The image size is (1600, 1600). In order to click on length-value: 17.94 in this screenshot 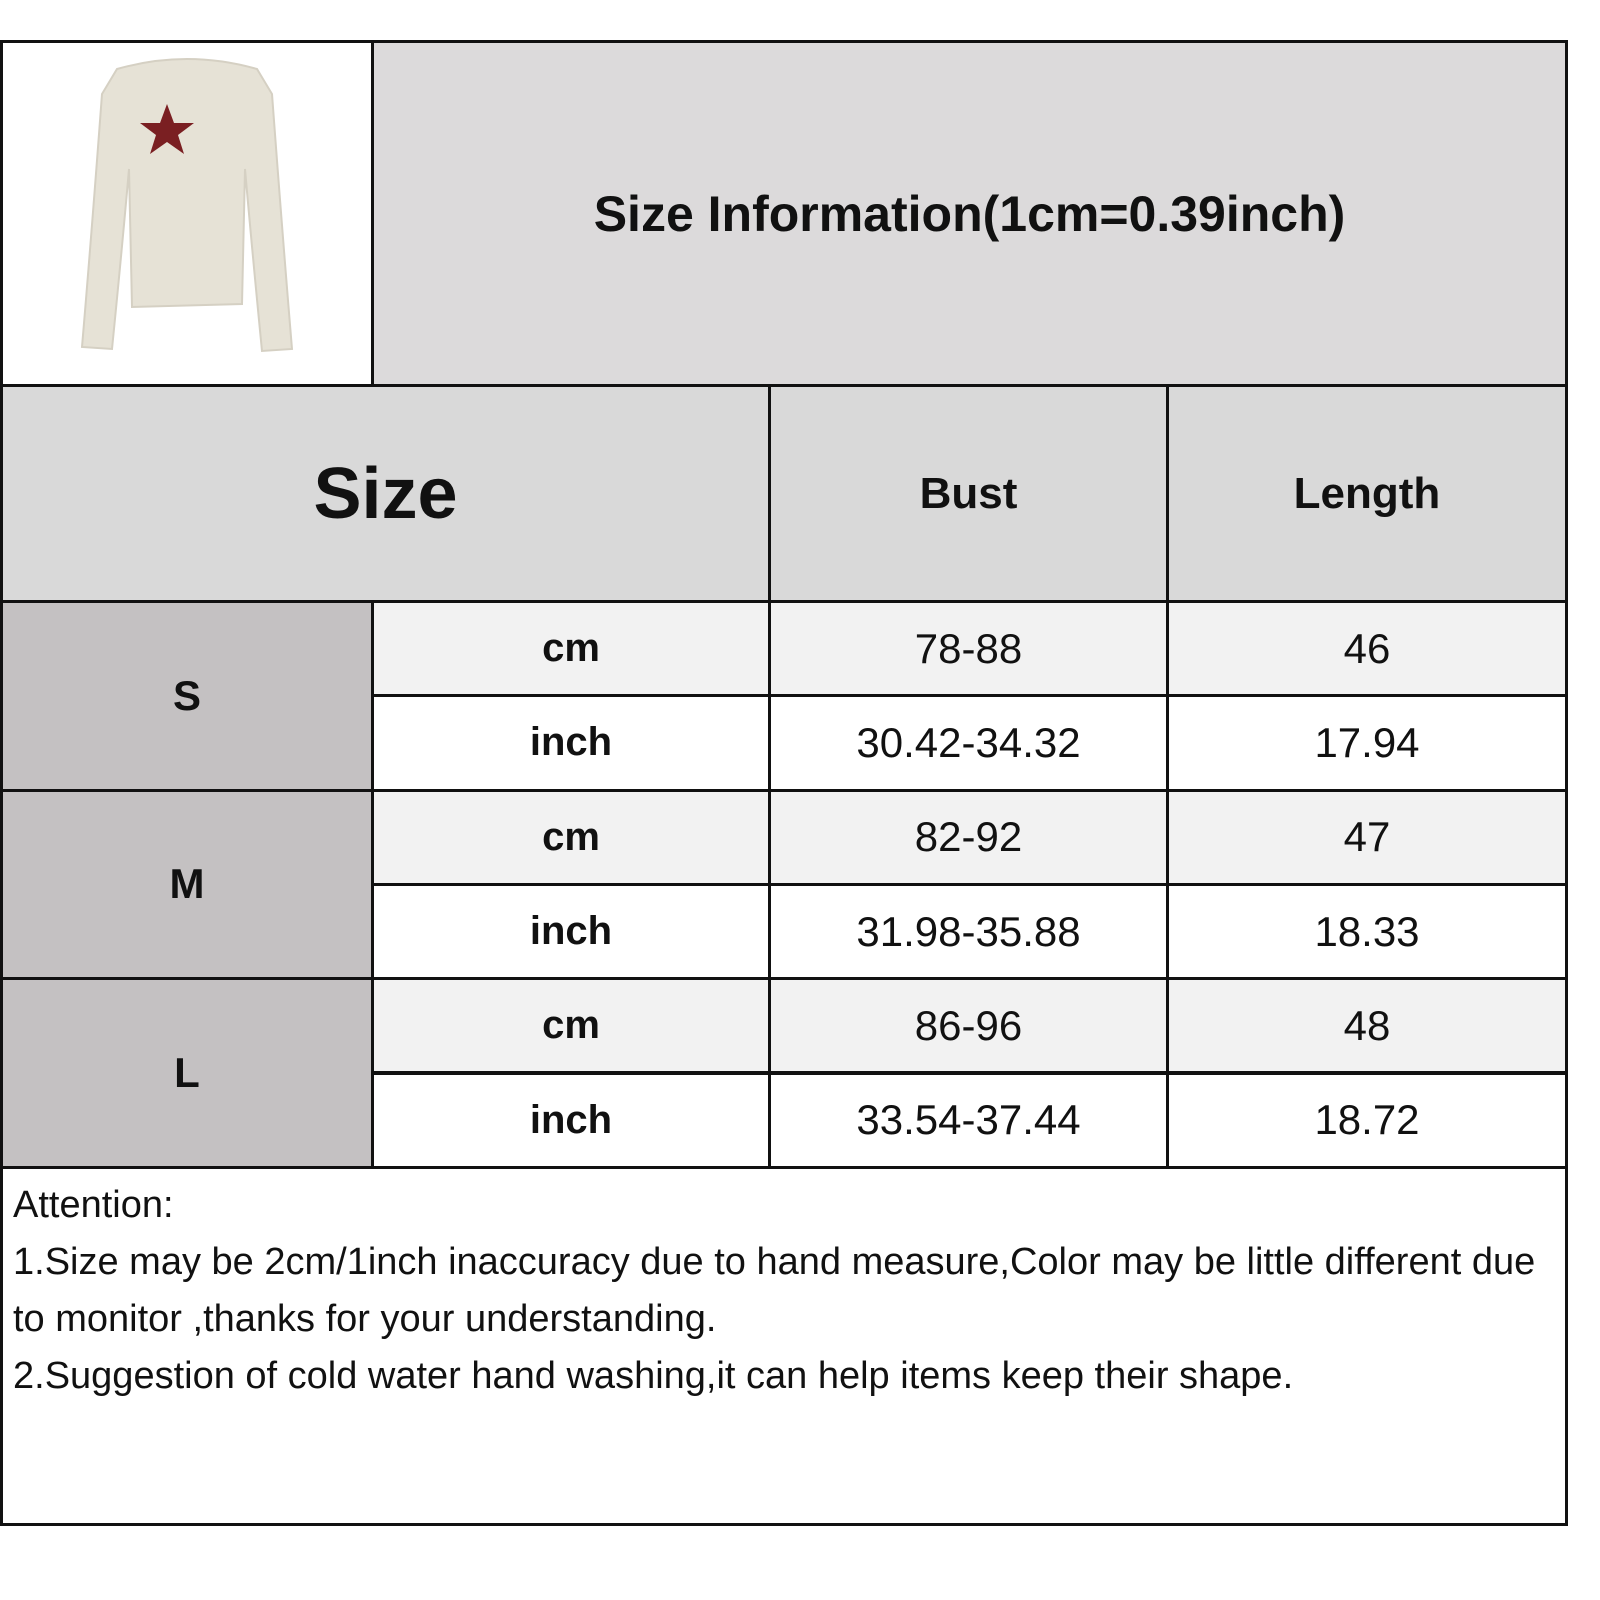, I will do `click(1367, 743)`.